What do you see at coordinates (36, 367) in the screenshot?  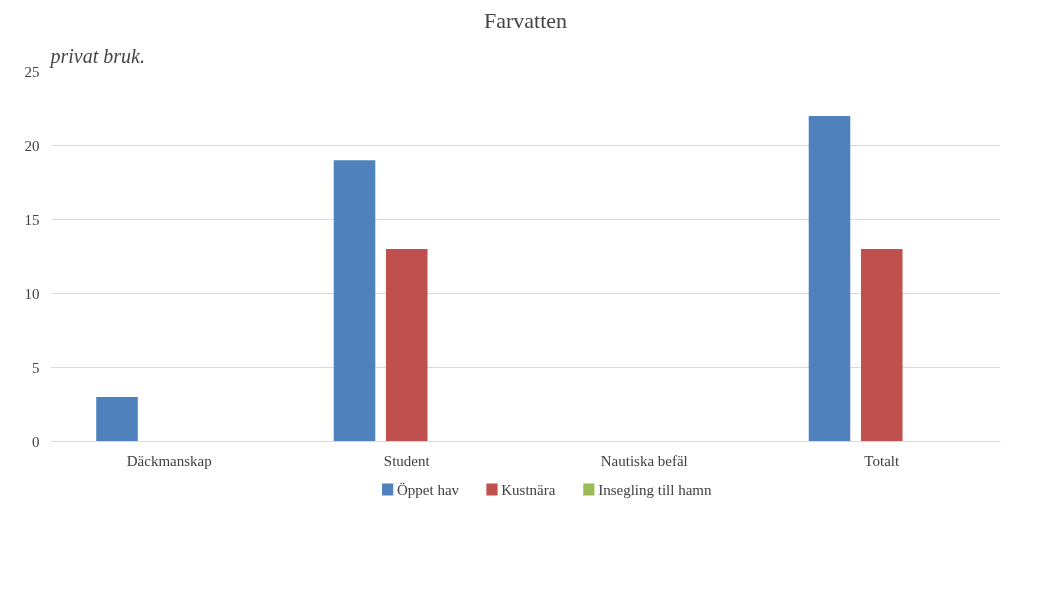 I see `y-tick-label: 5` at bounding box center [36, 367].